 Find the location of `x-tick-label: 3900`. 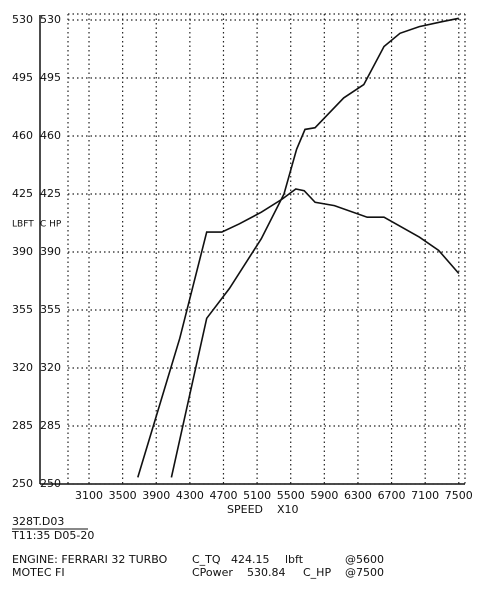

x-tick-label: 3900 is located at coordinates (156, 495).